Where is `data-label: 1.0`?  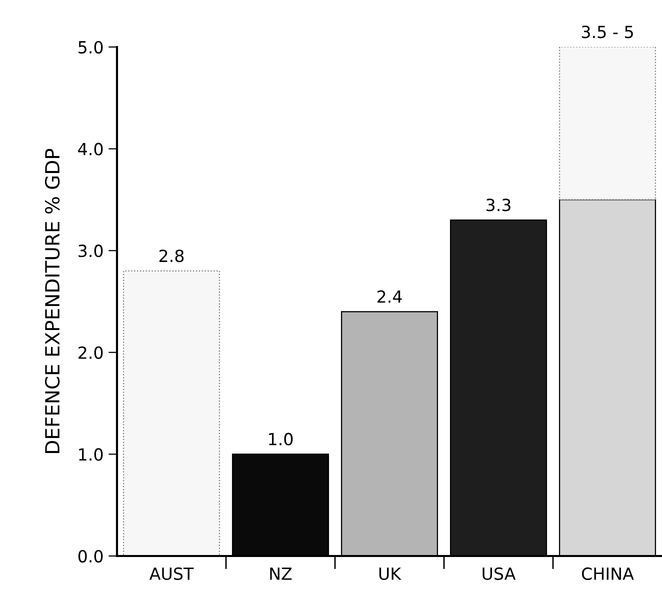 data-label: 1.0 is located at coordinates (281, 439).